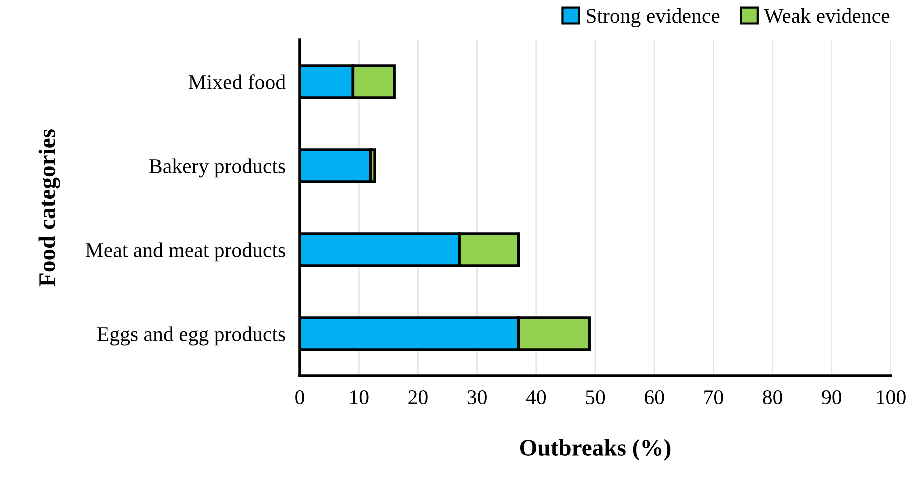  Describe the element at coordinates (186, 252) in the screenshot. I see `y-tick-label: Meat and meat products` at that location.